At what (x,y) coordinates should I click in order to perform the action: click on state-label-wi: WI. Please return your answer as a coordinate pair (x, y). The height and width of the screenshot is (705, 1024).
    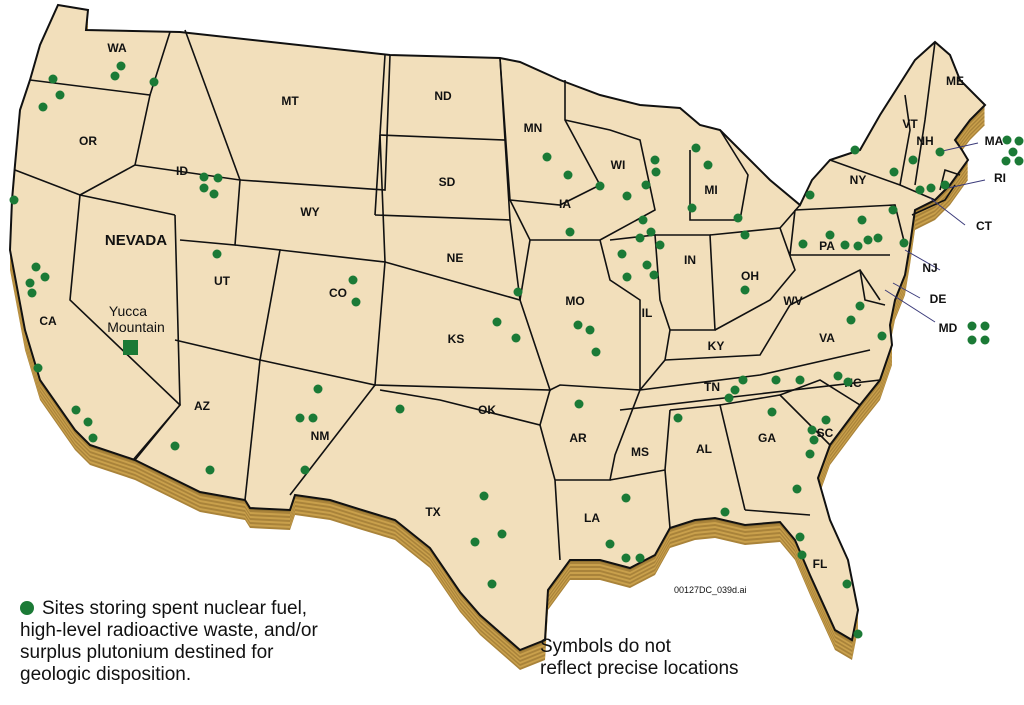
    Looking at the image, I should click on (618, 165).